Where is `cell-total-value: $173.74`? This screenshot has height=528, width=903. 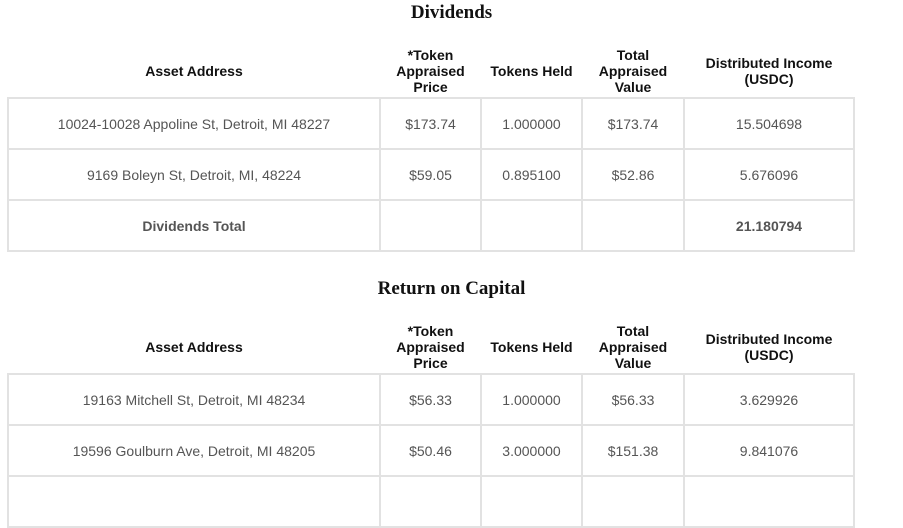
cell-total-value: $173.74 is located at coordinates (633, 123).